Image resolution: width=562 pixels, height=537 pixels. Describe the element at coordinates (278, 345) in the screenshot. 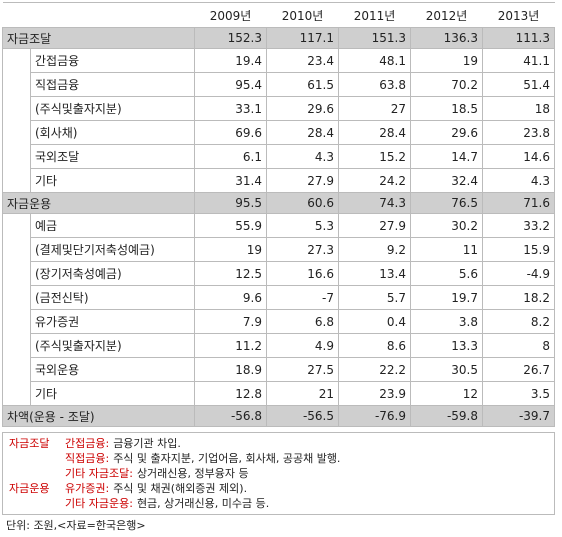

I see `item-row: (주식및출자지분) 11.2 4.9 8.6 13.3 8` at that location.